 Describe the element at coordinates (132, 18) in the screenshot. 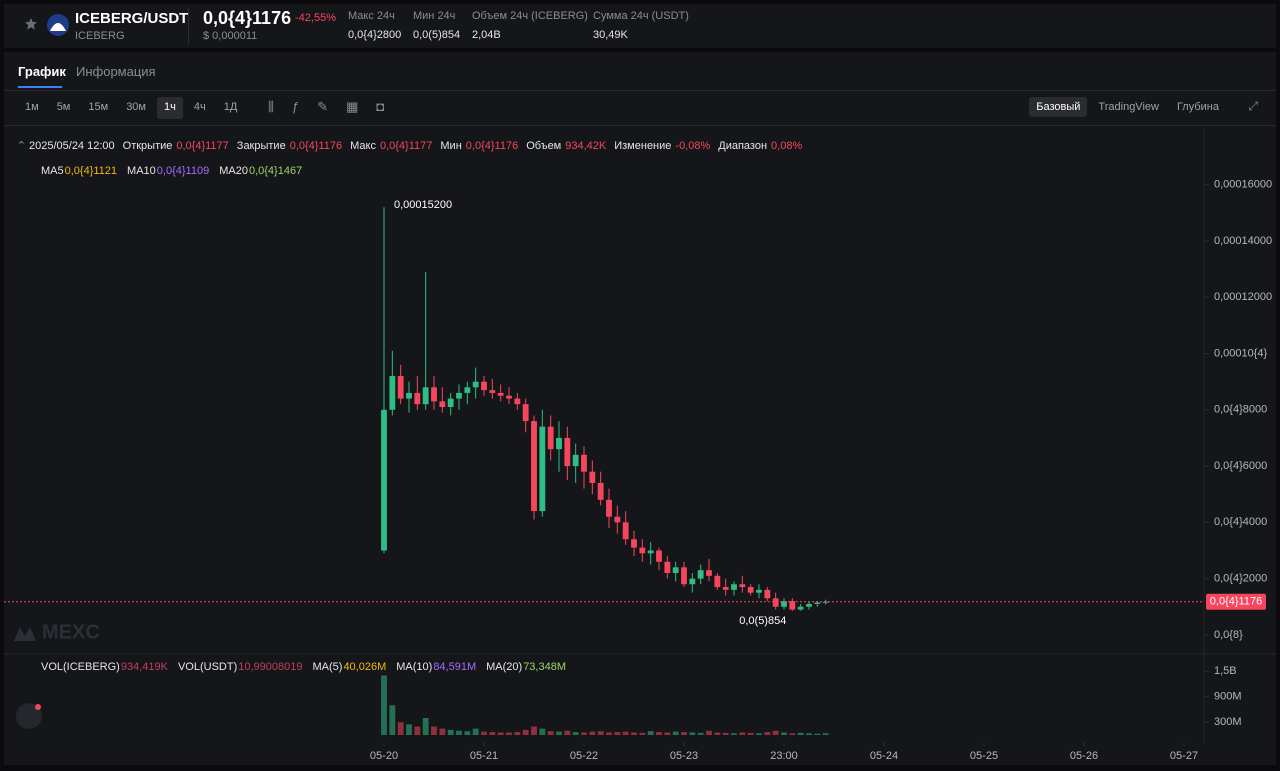

I see `pair-name: ICEBERG/USDT` at that location.